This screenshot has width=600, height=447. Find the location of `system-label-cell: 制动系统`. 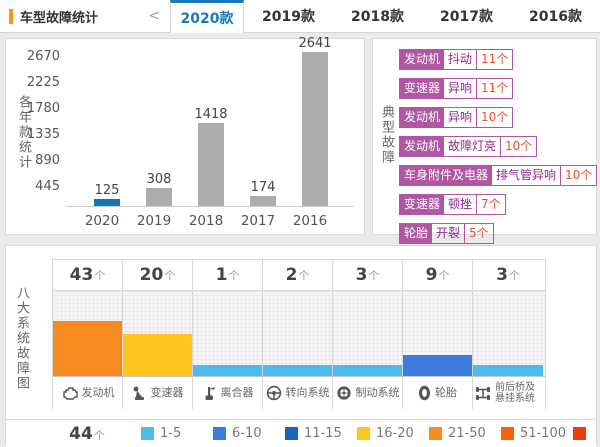

system-label-cell: 制动系统 is located at coordinates (368, 393).